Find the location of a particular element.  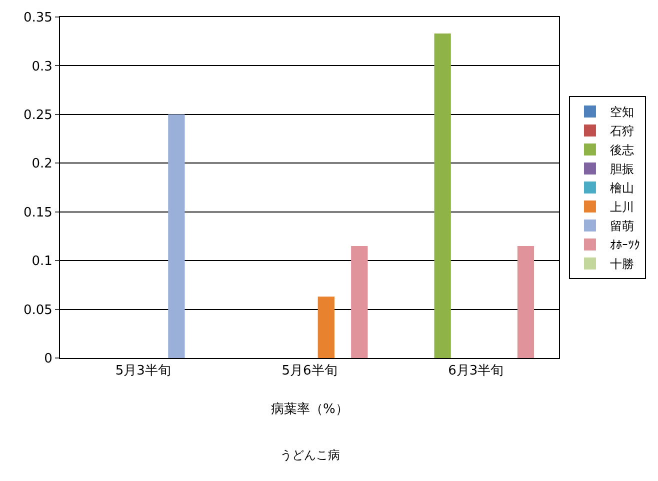

y-tick-label: 0.2 is located at coordinates (42, 164).